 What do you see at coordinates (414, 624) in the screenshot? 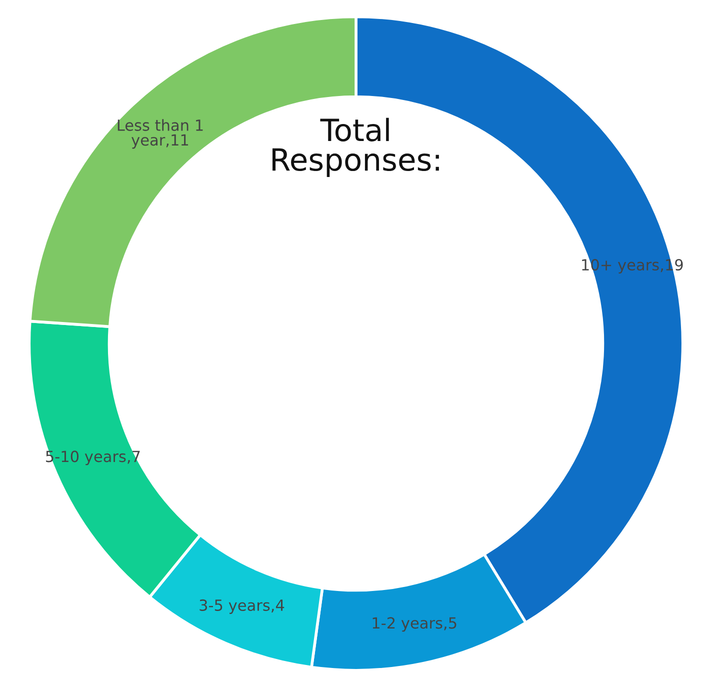
I see `slice-label: 1-2 years,5` at bounding box center [414, 624].